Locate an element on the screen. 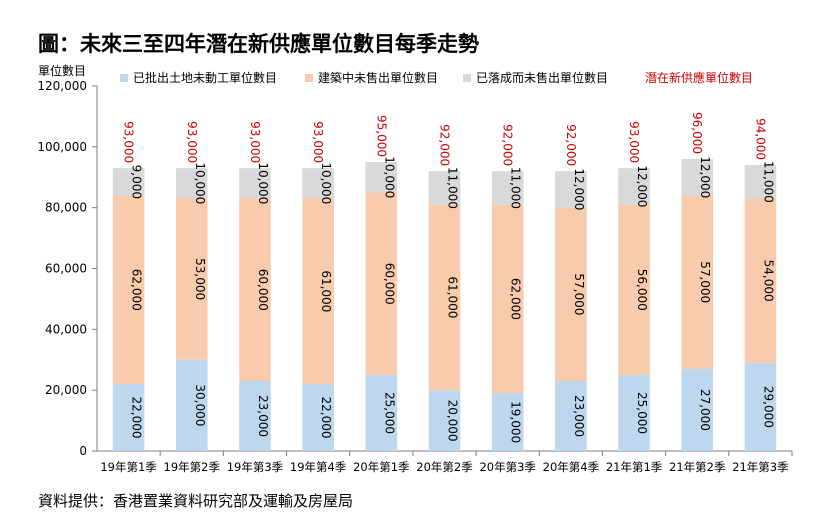 This screenshot has width=822, height=523. data-label: 56,000 is located at coordinates (642, 290).